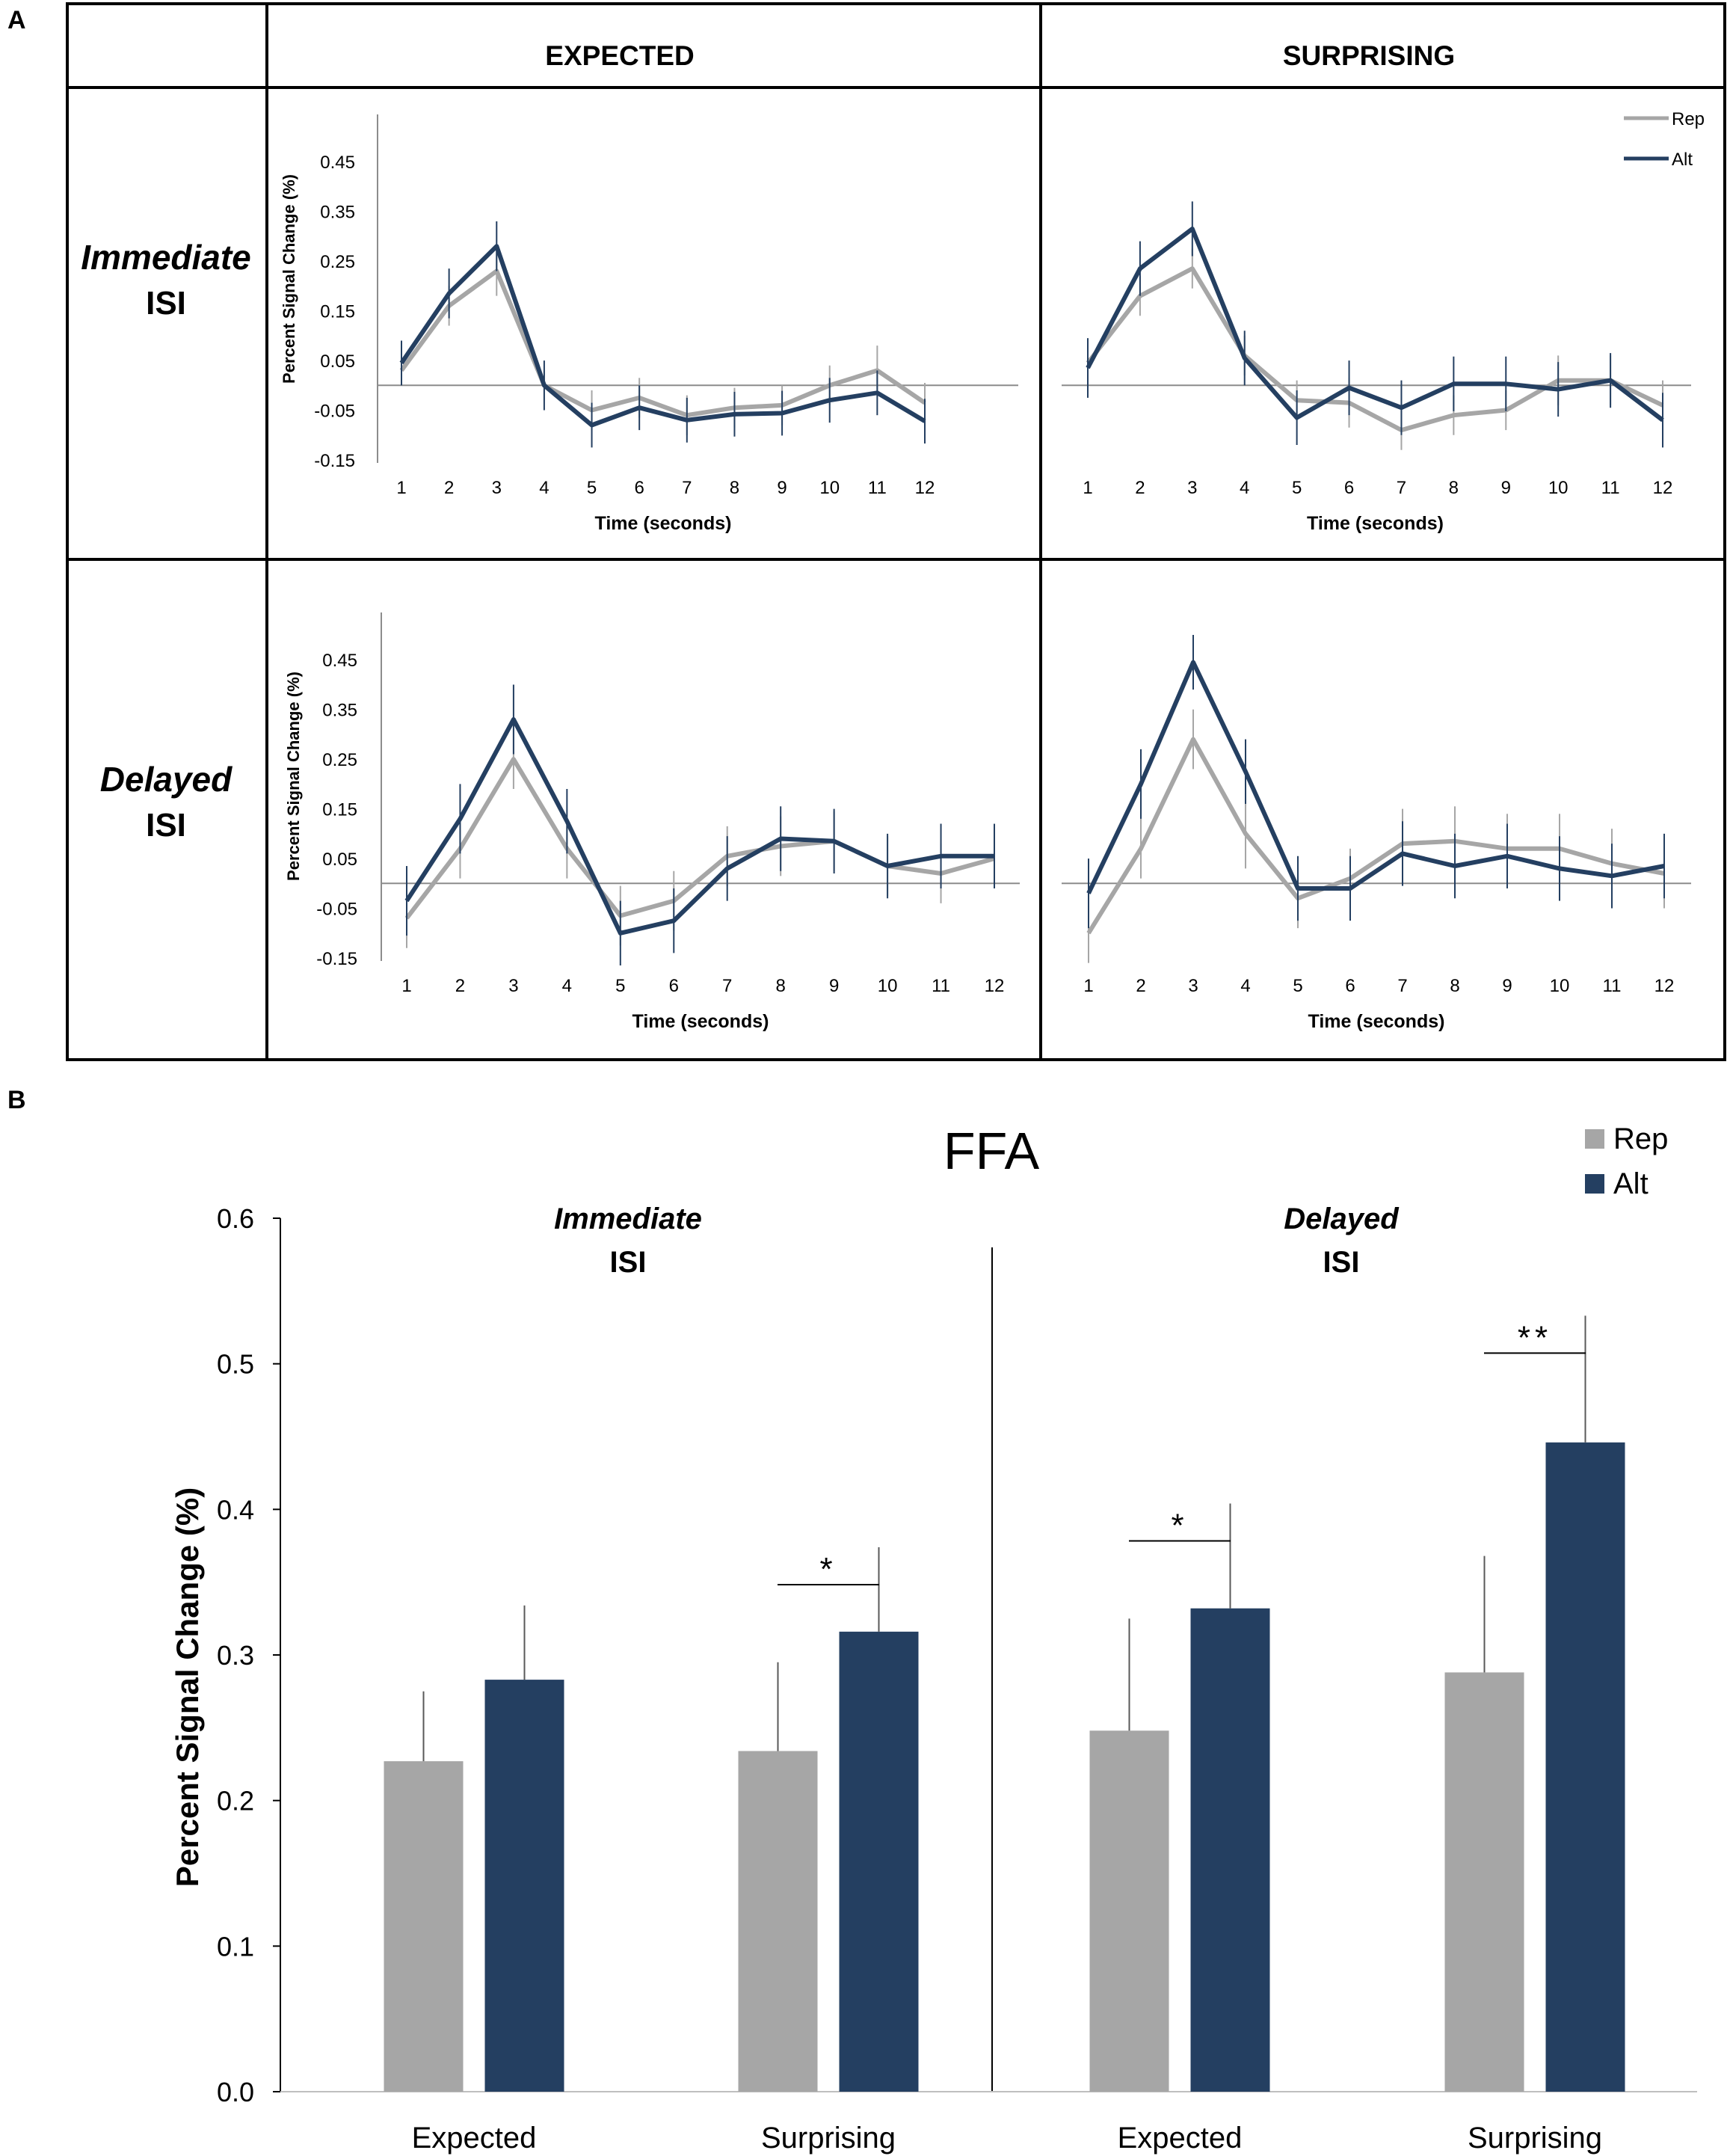 The image size is (1730, 2156). I want to click on bar-legend-rep-swatch, so click(1595, 1139).